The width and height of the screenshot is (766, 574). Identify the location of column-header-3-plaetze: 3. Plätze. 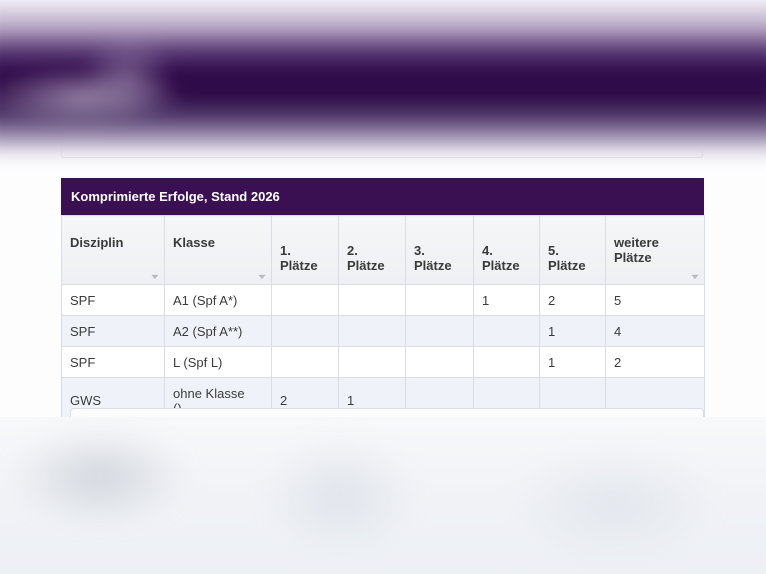
(439, 250).